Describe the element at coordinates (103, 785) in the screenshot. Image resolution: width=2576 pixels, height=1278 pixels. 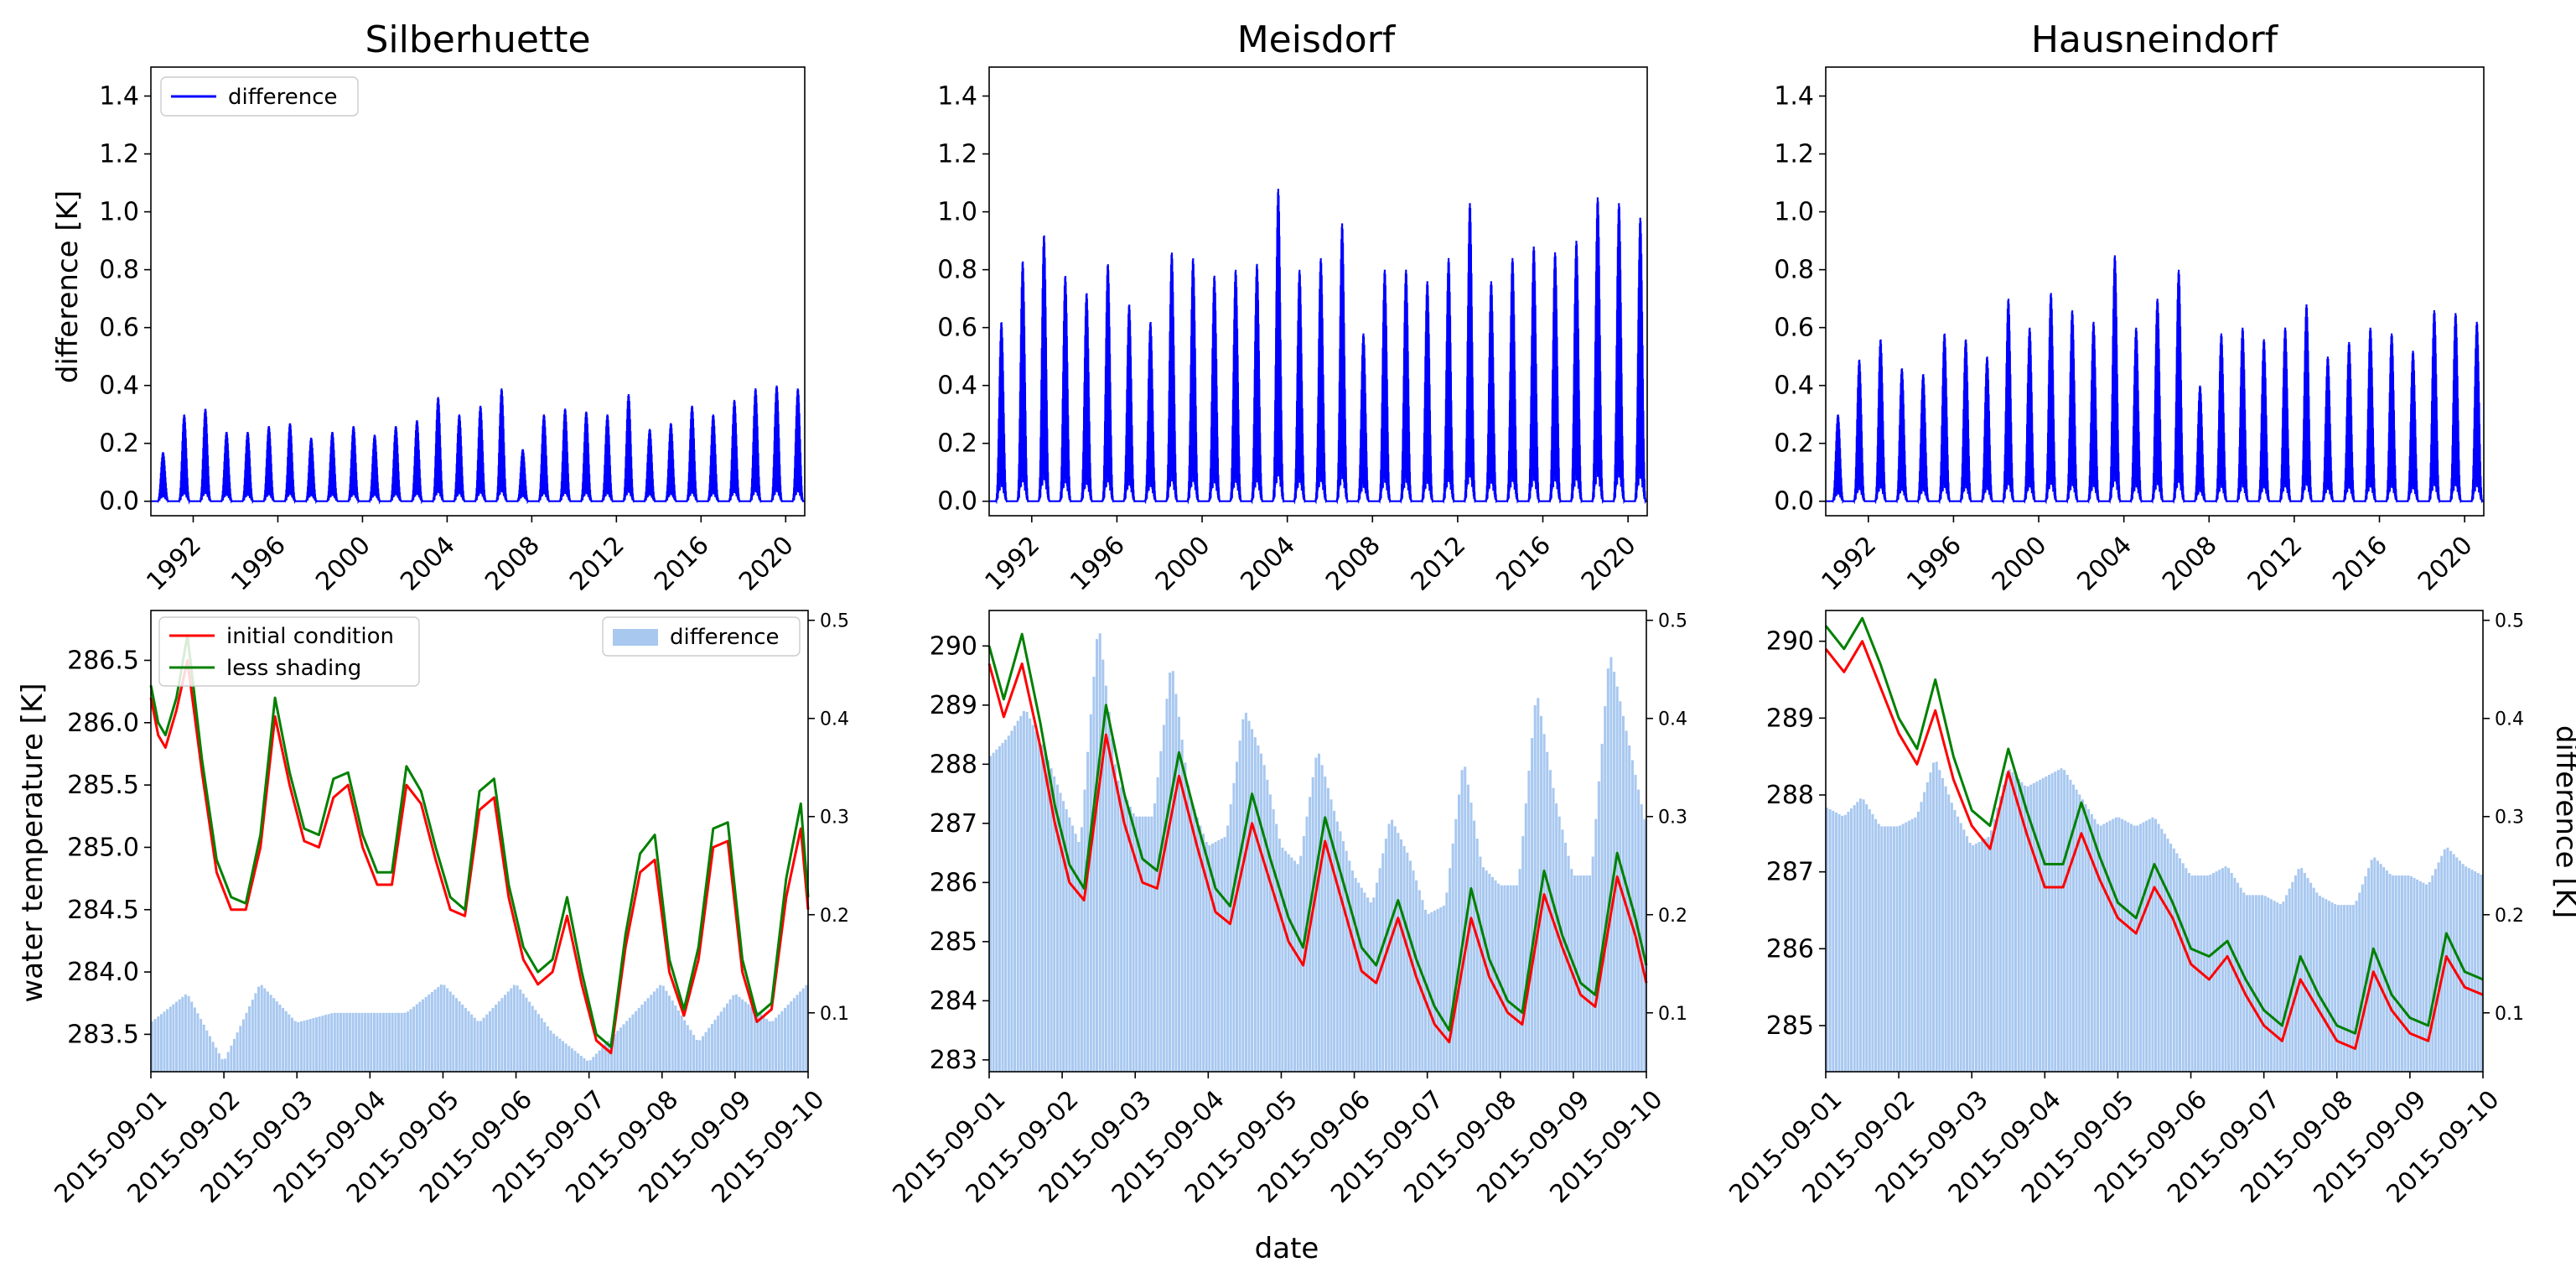
I see `y-tick-label: 285.5` at that location.